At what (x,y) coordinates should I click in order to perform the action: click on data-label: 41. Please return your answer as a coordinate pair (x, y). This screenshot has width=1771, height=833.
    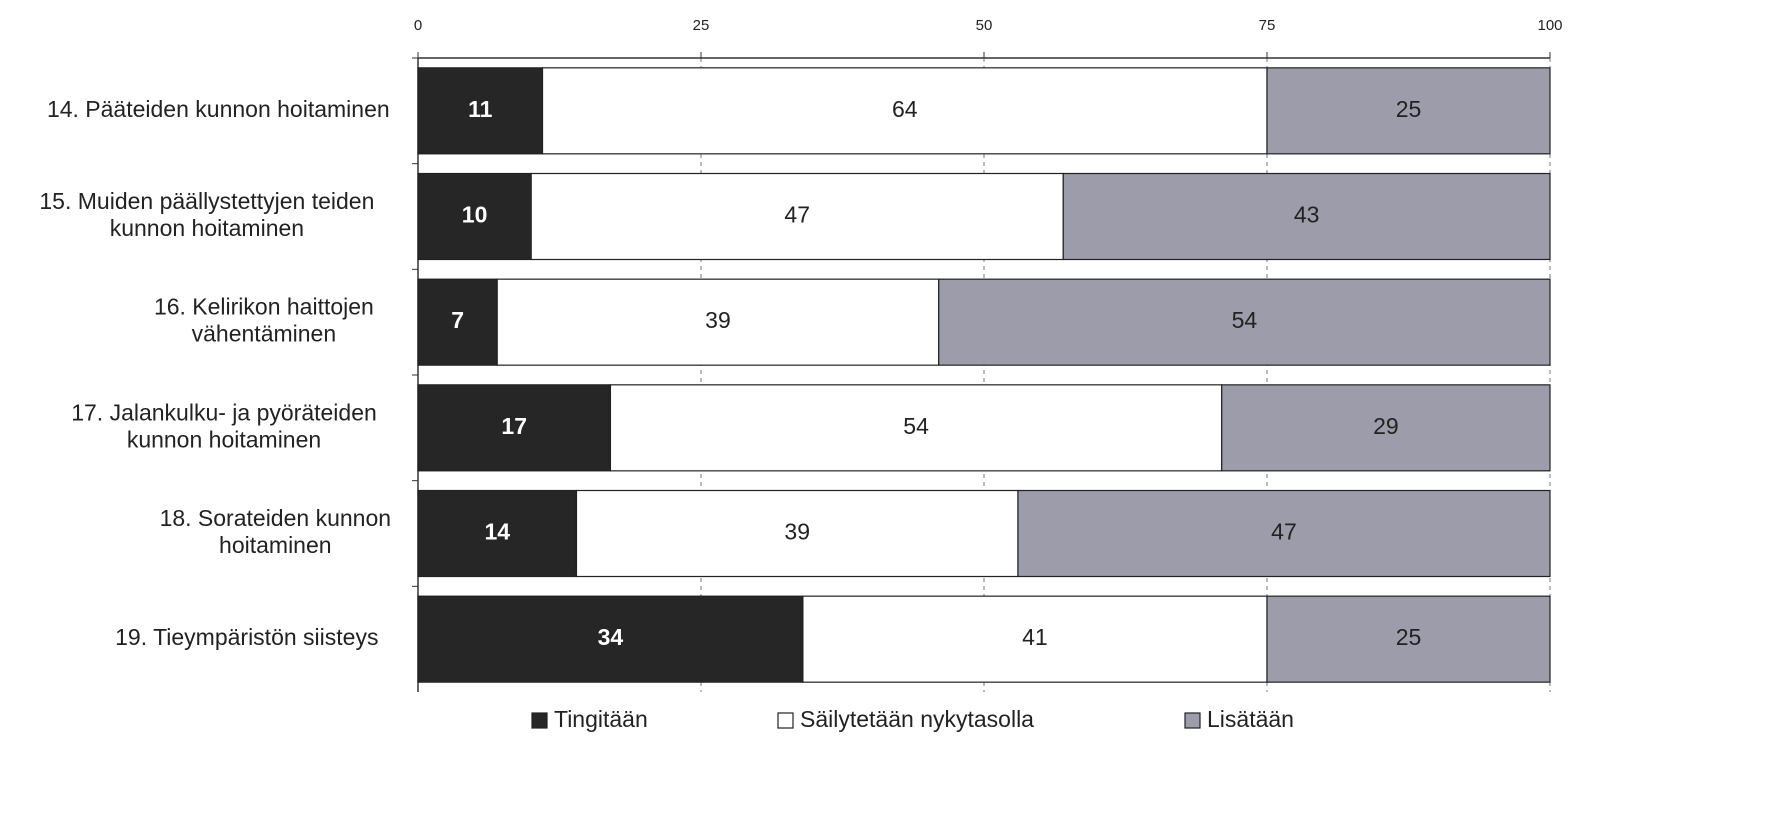
    Looking at the image, I should click on (1035, 637).